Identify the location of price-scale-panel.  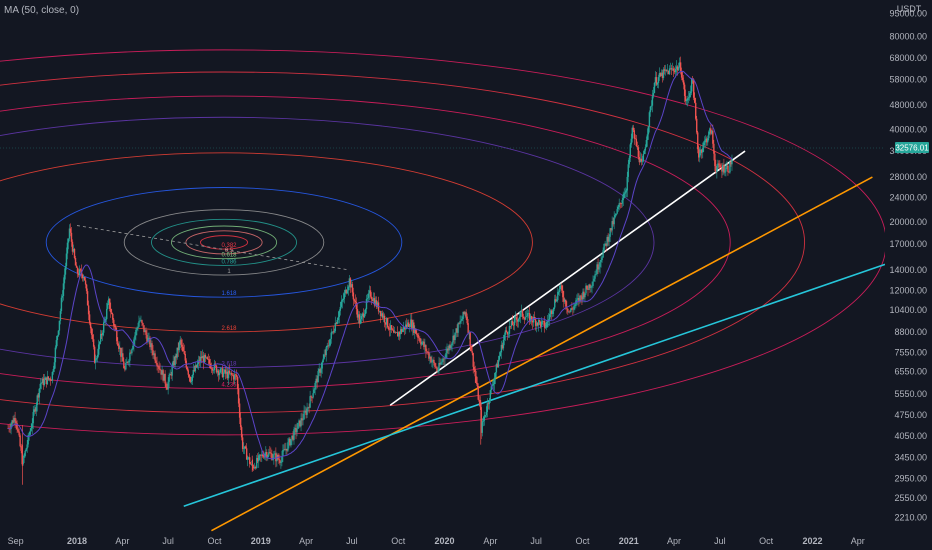
(908, 275).